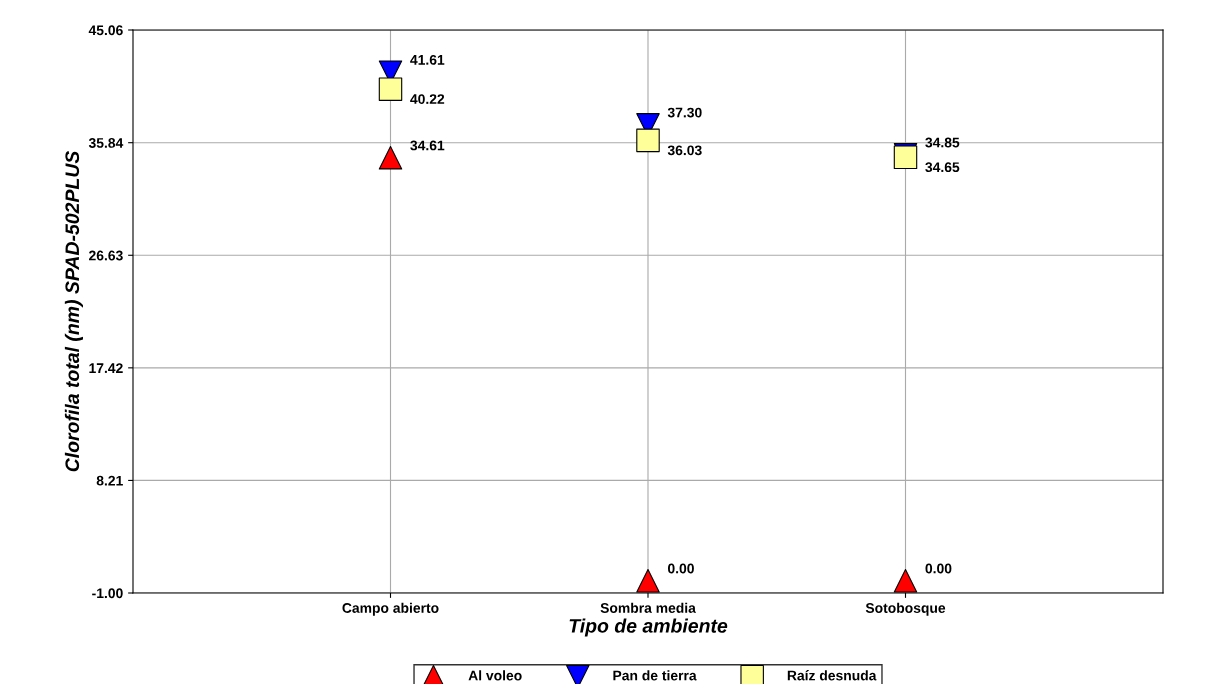  I want to click on data-label: 41.61, so click(427, 59).